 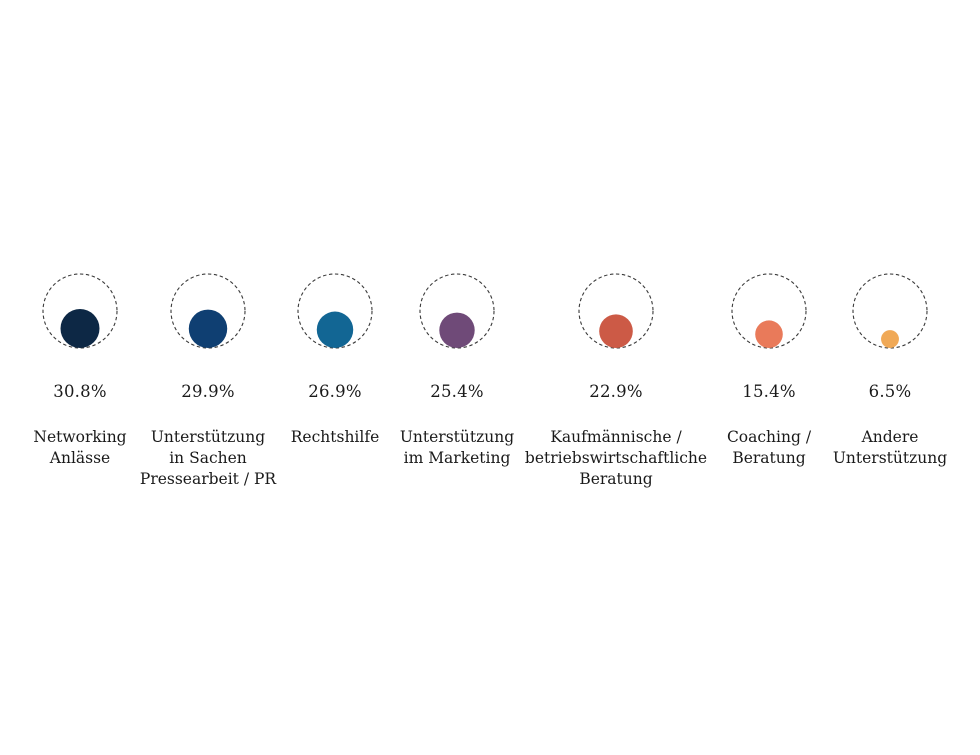 What do you see at coordinates (769, 370) in the screenshot?
I see `bubble-item: 15.4% Coaching / Beratung` at bounding box center [769, 370].